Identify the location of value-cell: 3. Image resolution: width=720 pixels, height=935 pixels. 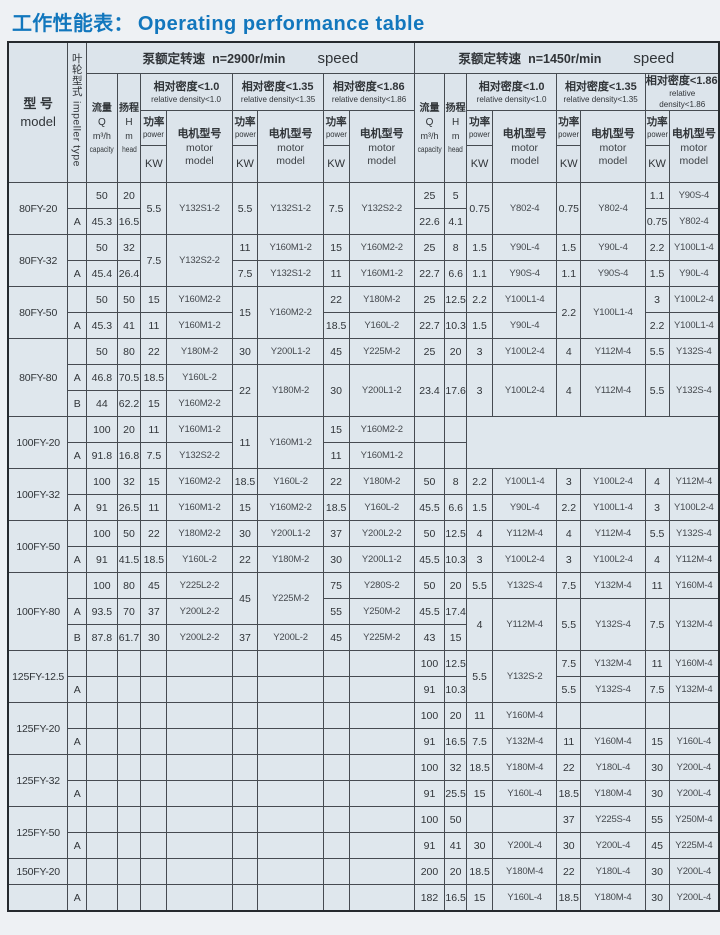
(657, 299).